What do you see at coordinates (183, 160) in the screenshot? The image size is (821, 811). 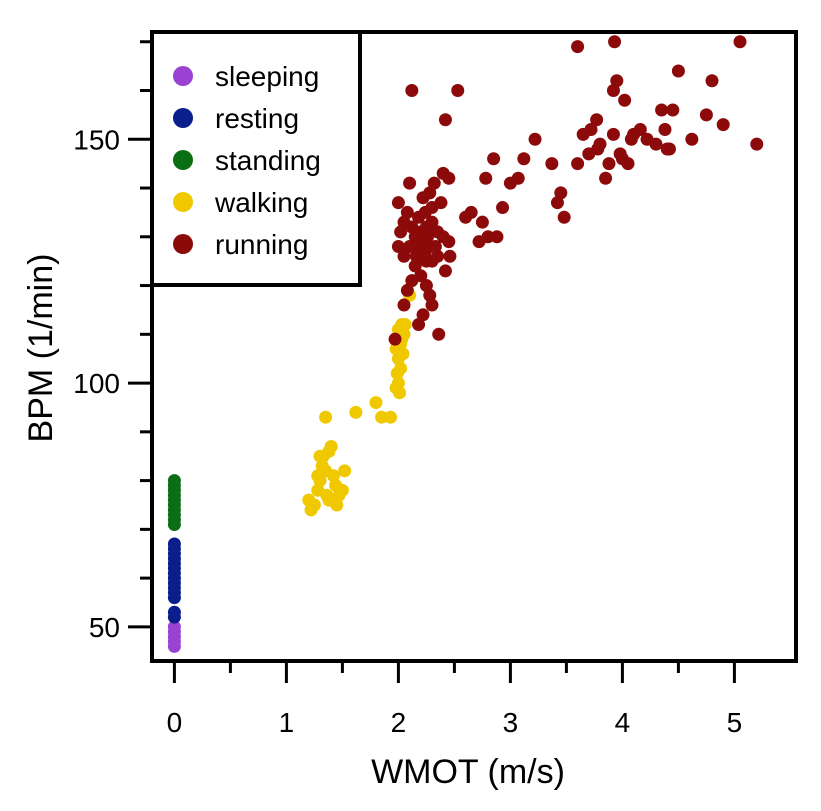 I see `legend-marker-standing` at bounding box center [183, 160].